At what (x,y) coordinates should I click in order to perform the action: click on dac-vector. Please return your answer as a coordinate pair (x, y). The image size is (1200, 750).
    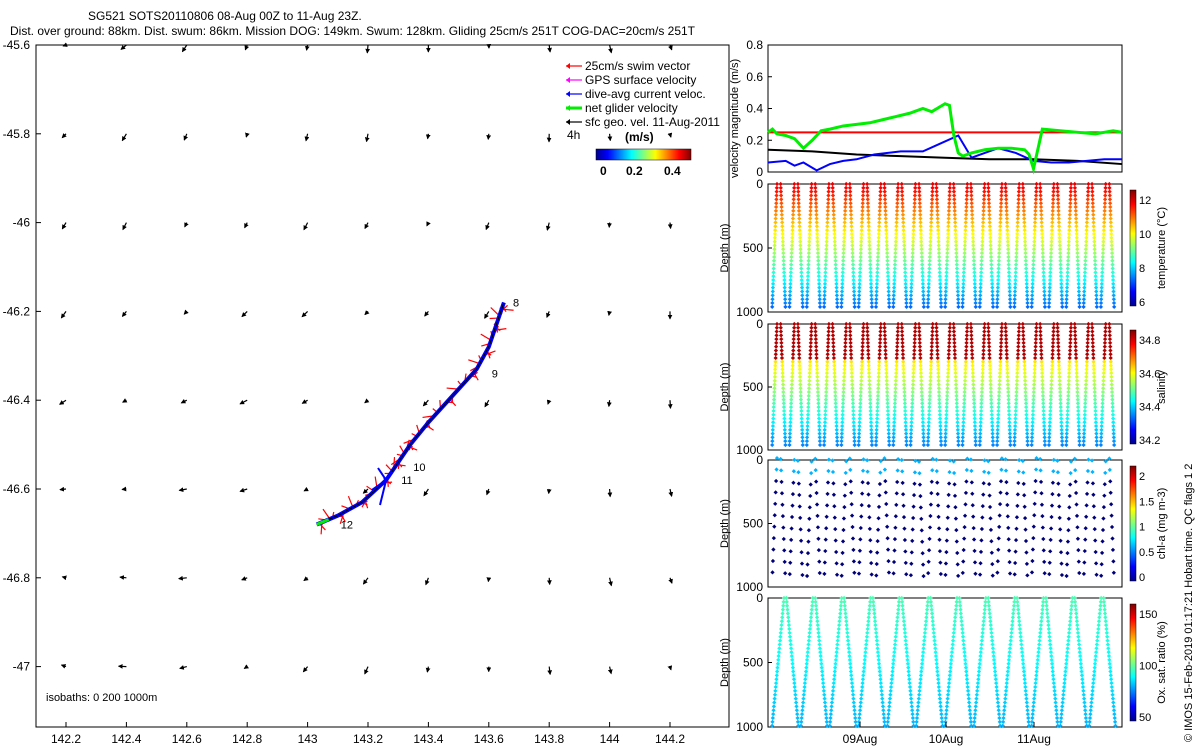
    Looking at the image, I should click on (383, 492).